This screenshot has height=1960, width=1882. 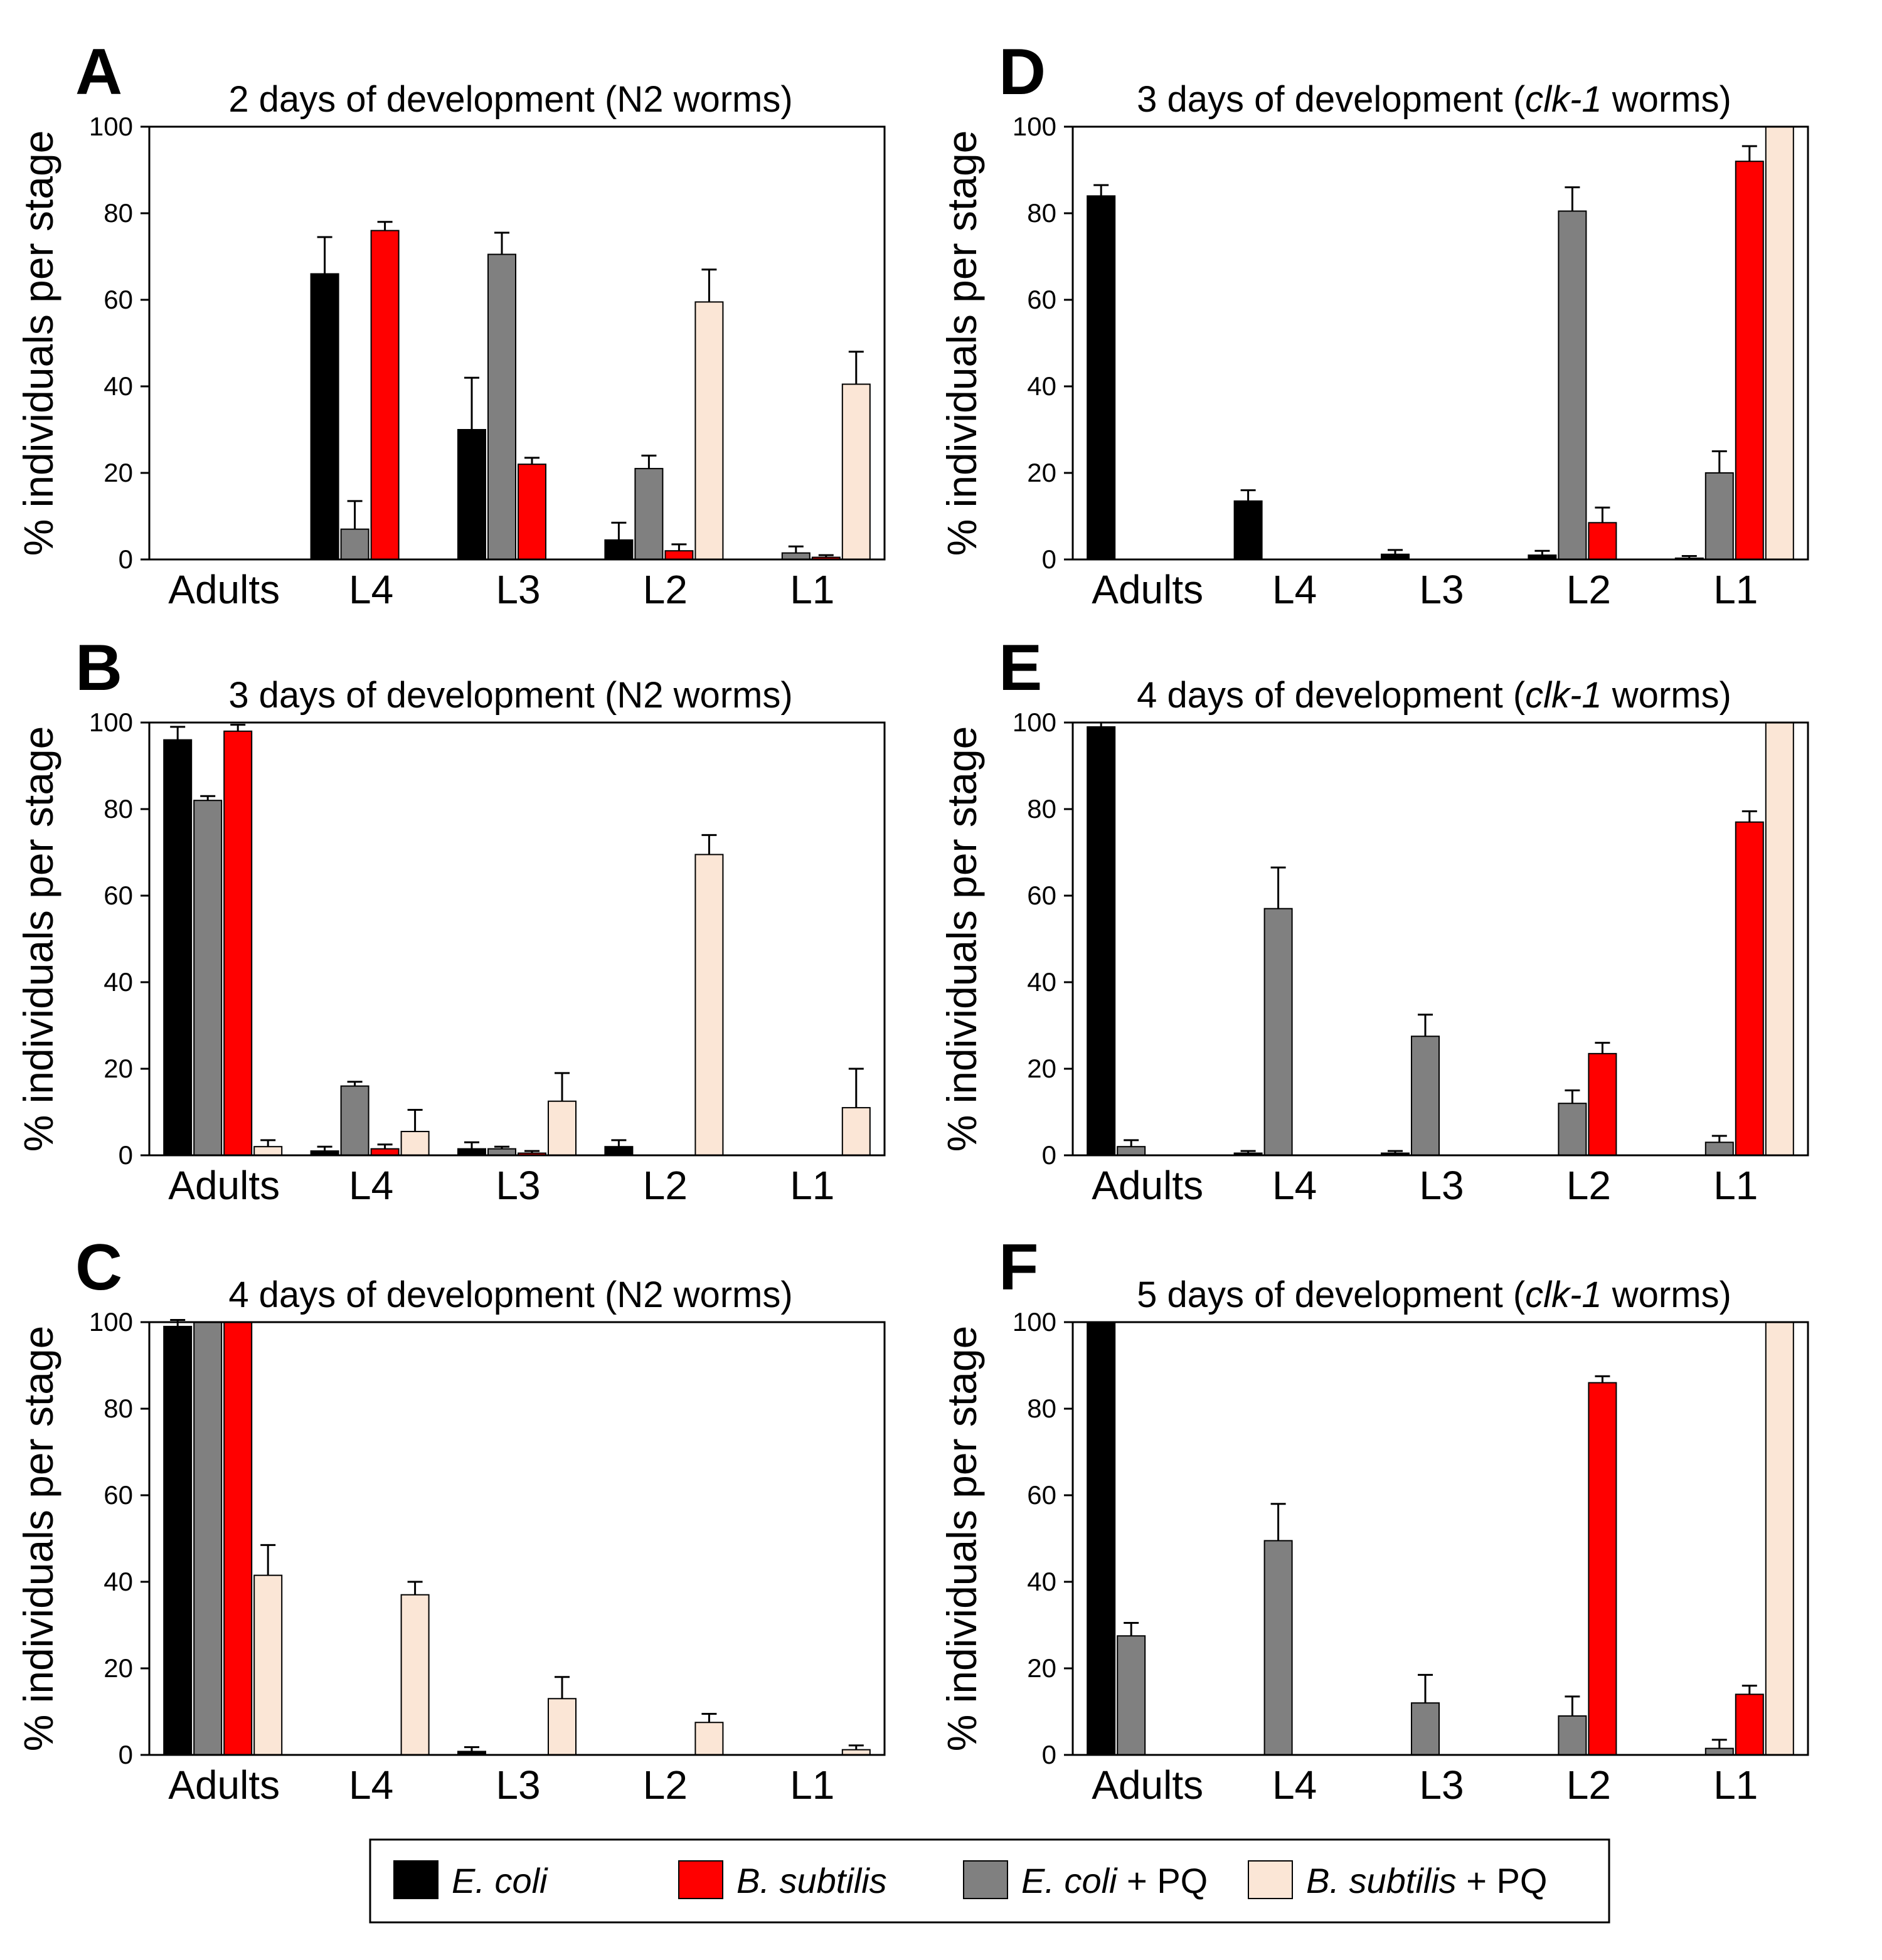 I want to click on chart-title: 4 days of development (N2 worms), so click(x=510, y=1294).